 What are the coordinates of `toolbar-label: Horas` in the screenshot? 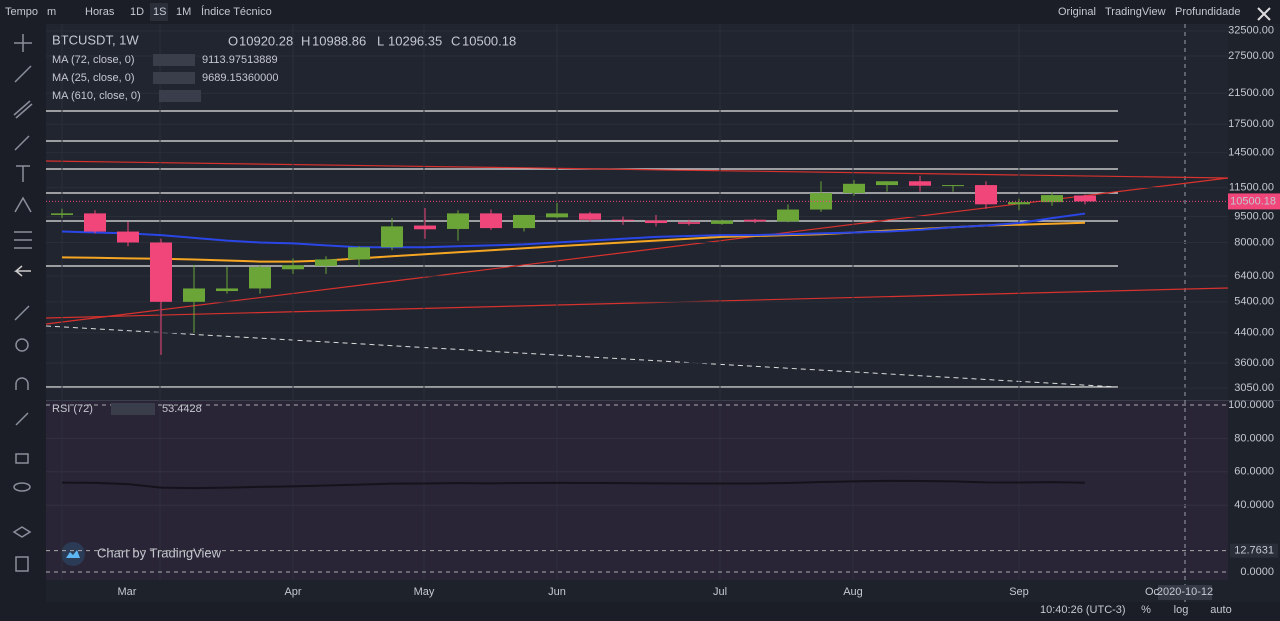 It's located at (100, 12).